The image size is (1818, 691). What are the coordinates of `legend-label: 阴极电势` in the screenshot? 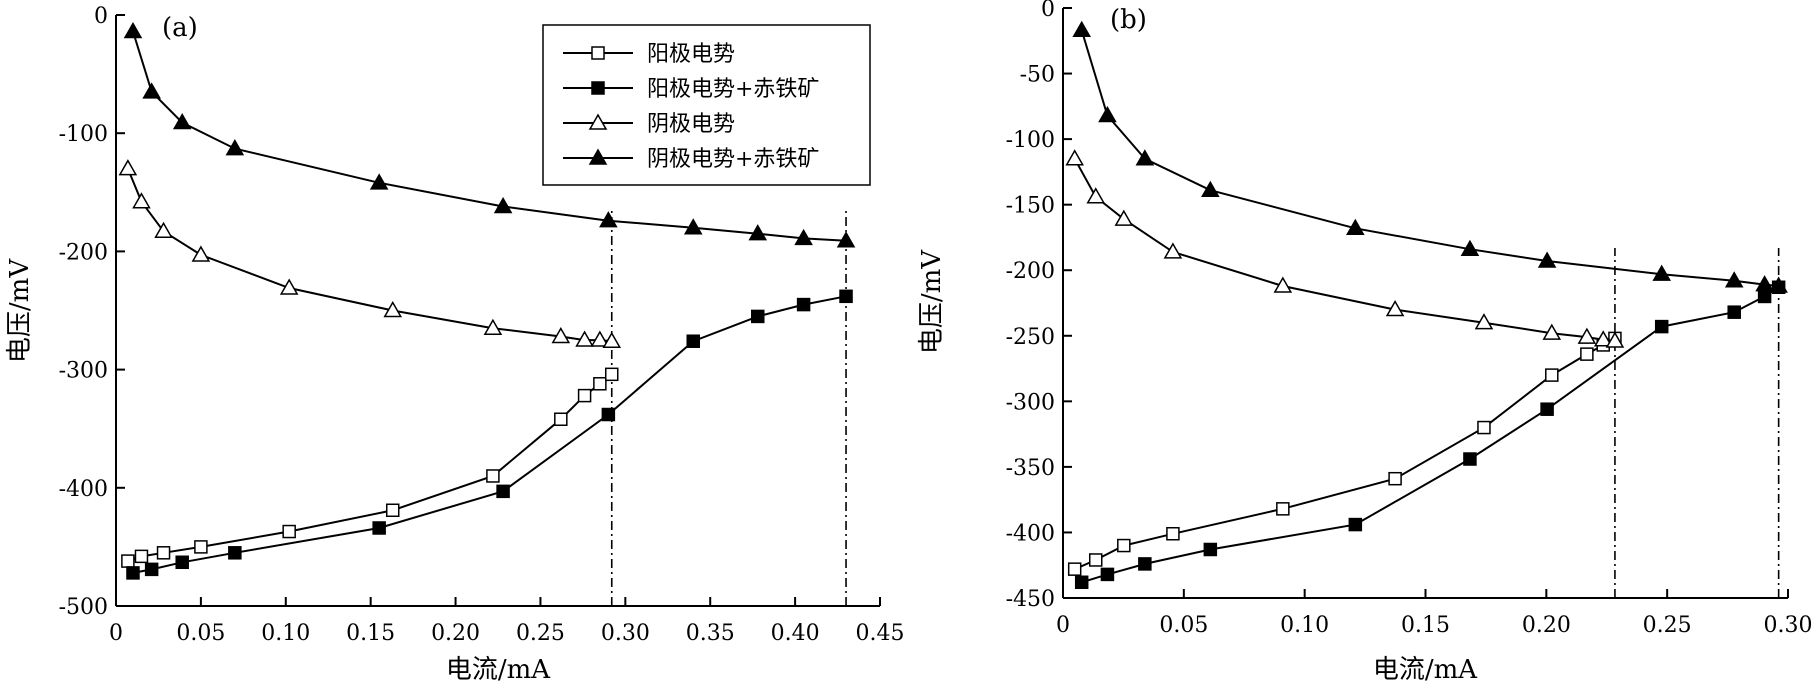 It's located at (691, 124).